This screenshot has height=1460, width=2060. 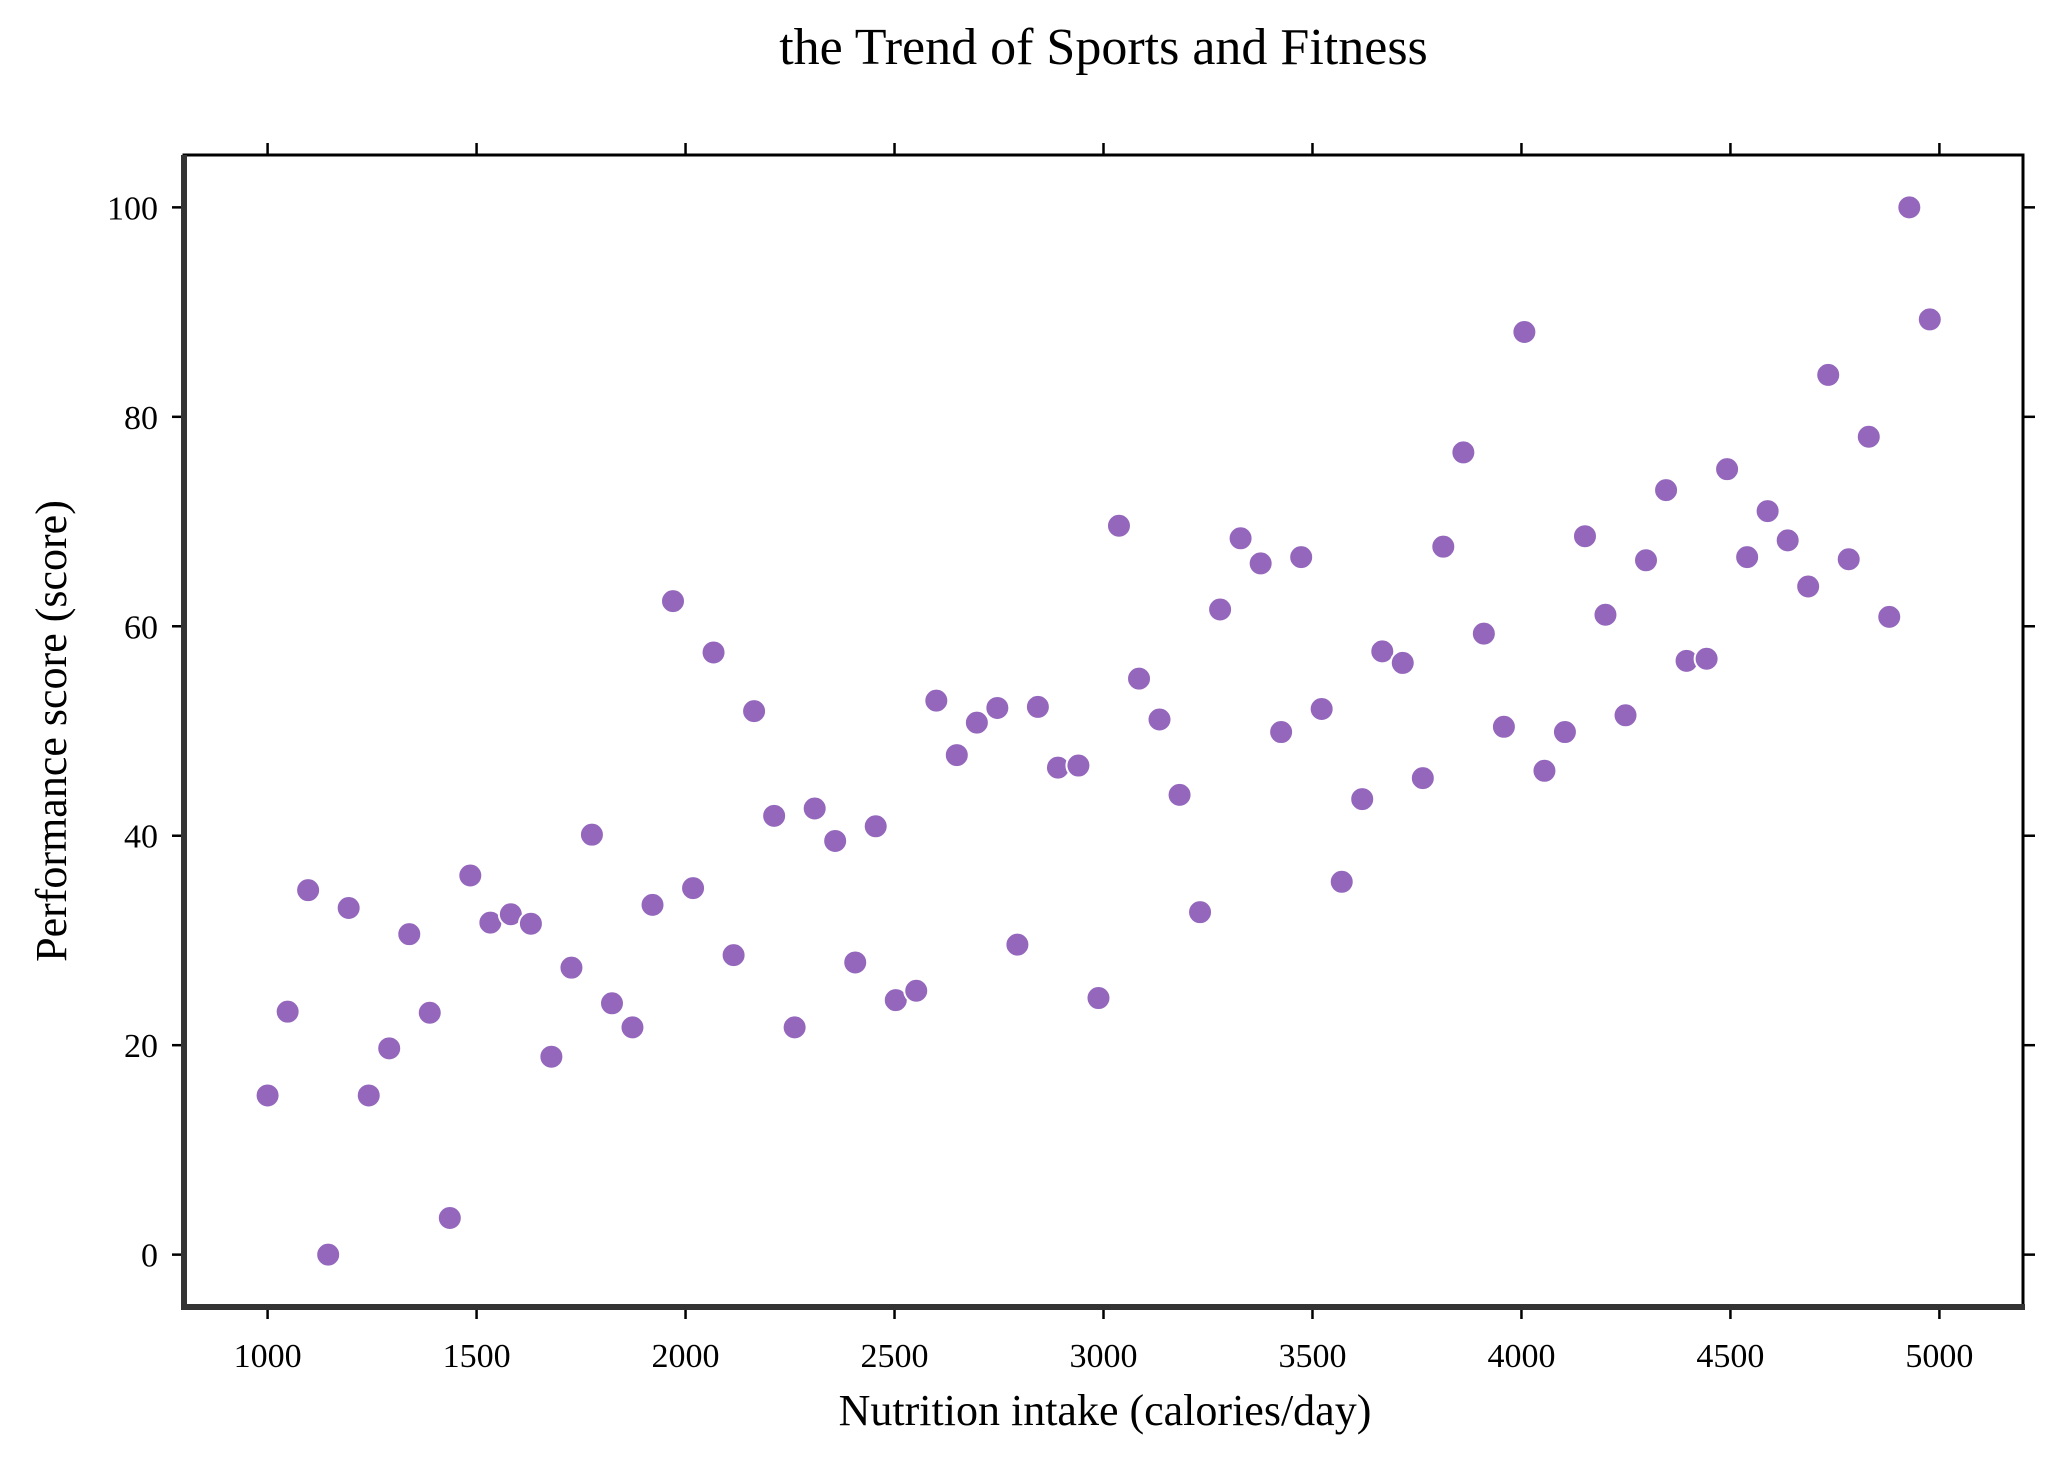 I want to click on y-tick-label: 20, so click(x=141, y=1046).